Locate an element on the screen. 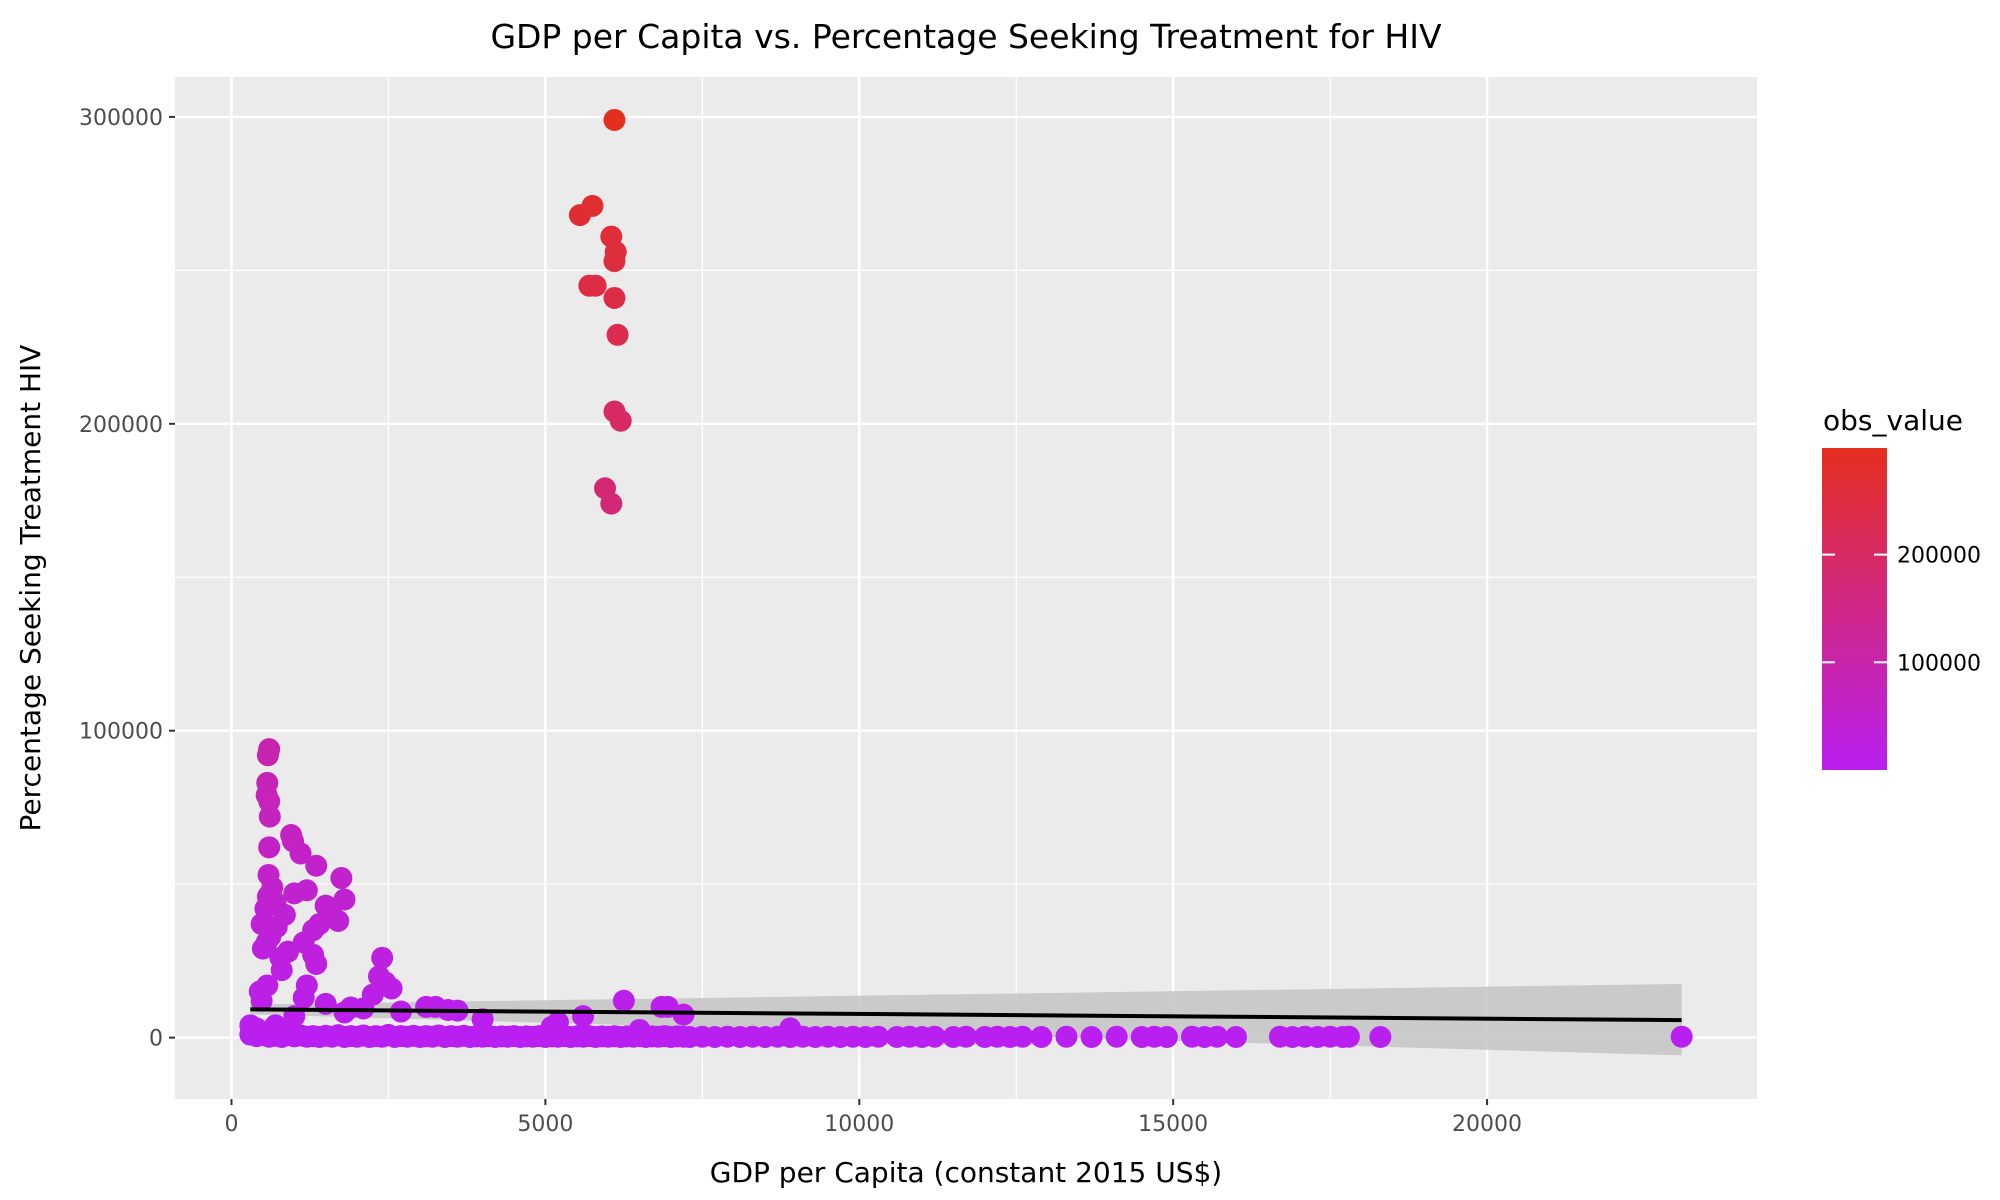 The width and height of the screenshot is (2000, 1200). y-tick-label: 100000 is located at coordinates (121, 732).